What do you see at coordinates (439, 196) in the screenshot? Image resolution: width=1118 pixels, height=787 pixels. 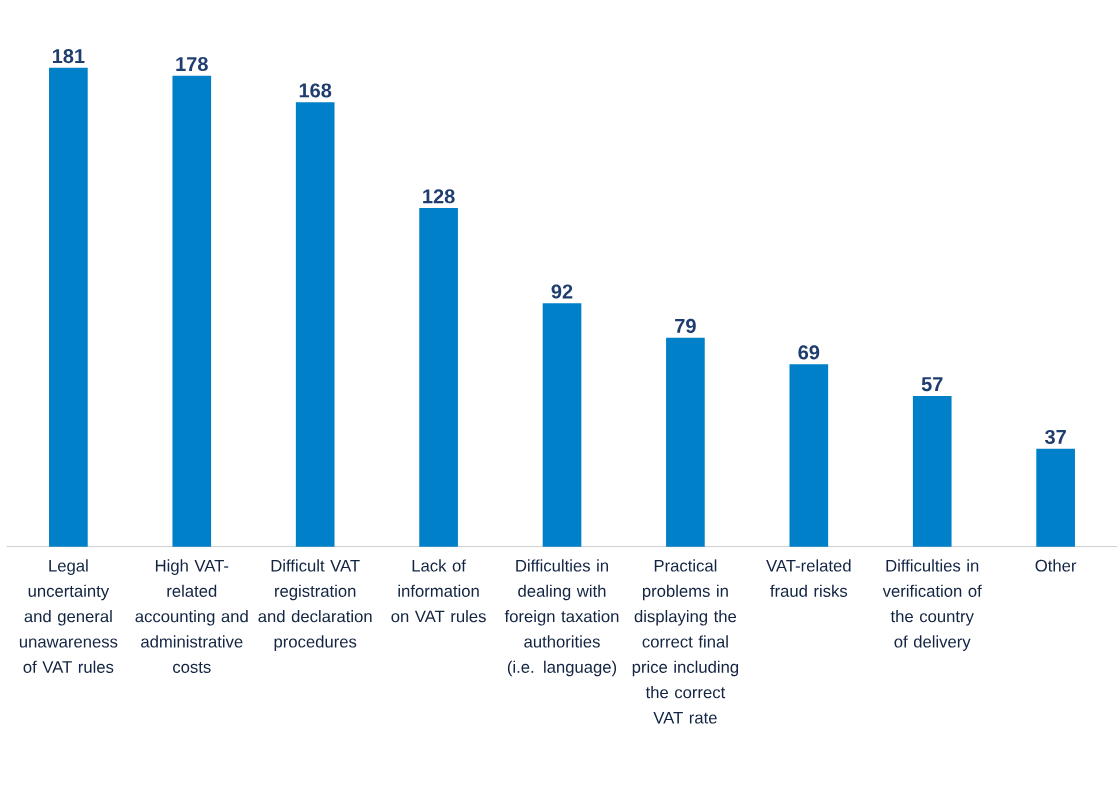 I see `data-label: 128` at bounding box center [439, 196].